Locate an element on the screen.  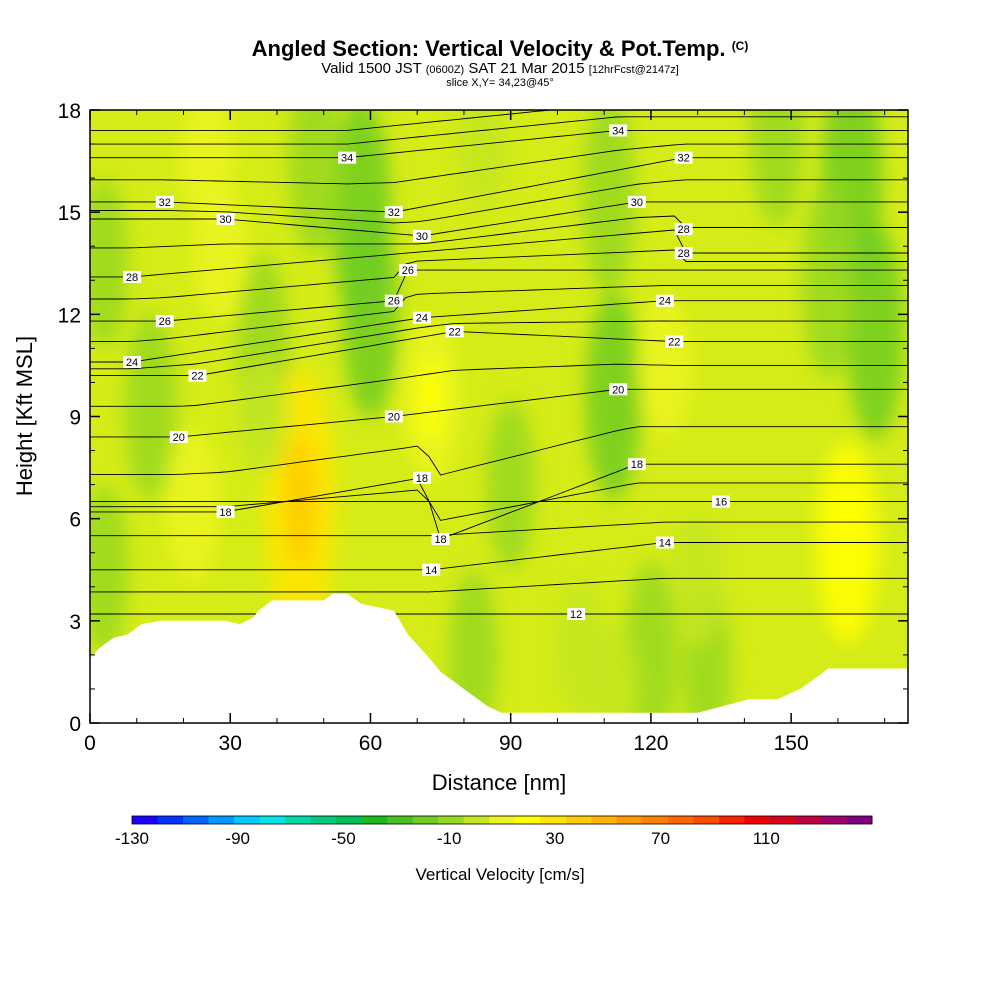
isentrope-label: 14 is located at coordinates (664, 543).